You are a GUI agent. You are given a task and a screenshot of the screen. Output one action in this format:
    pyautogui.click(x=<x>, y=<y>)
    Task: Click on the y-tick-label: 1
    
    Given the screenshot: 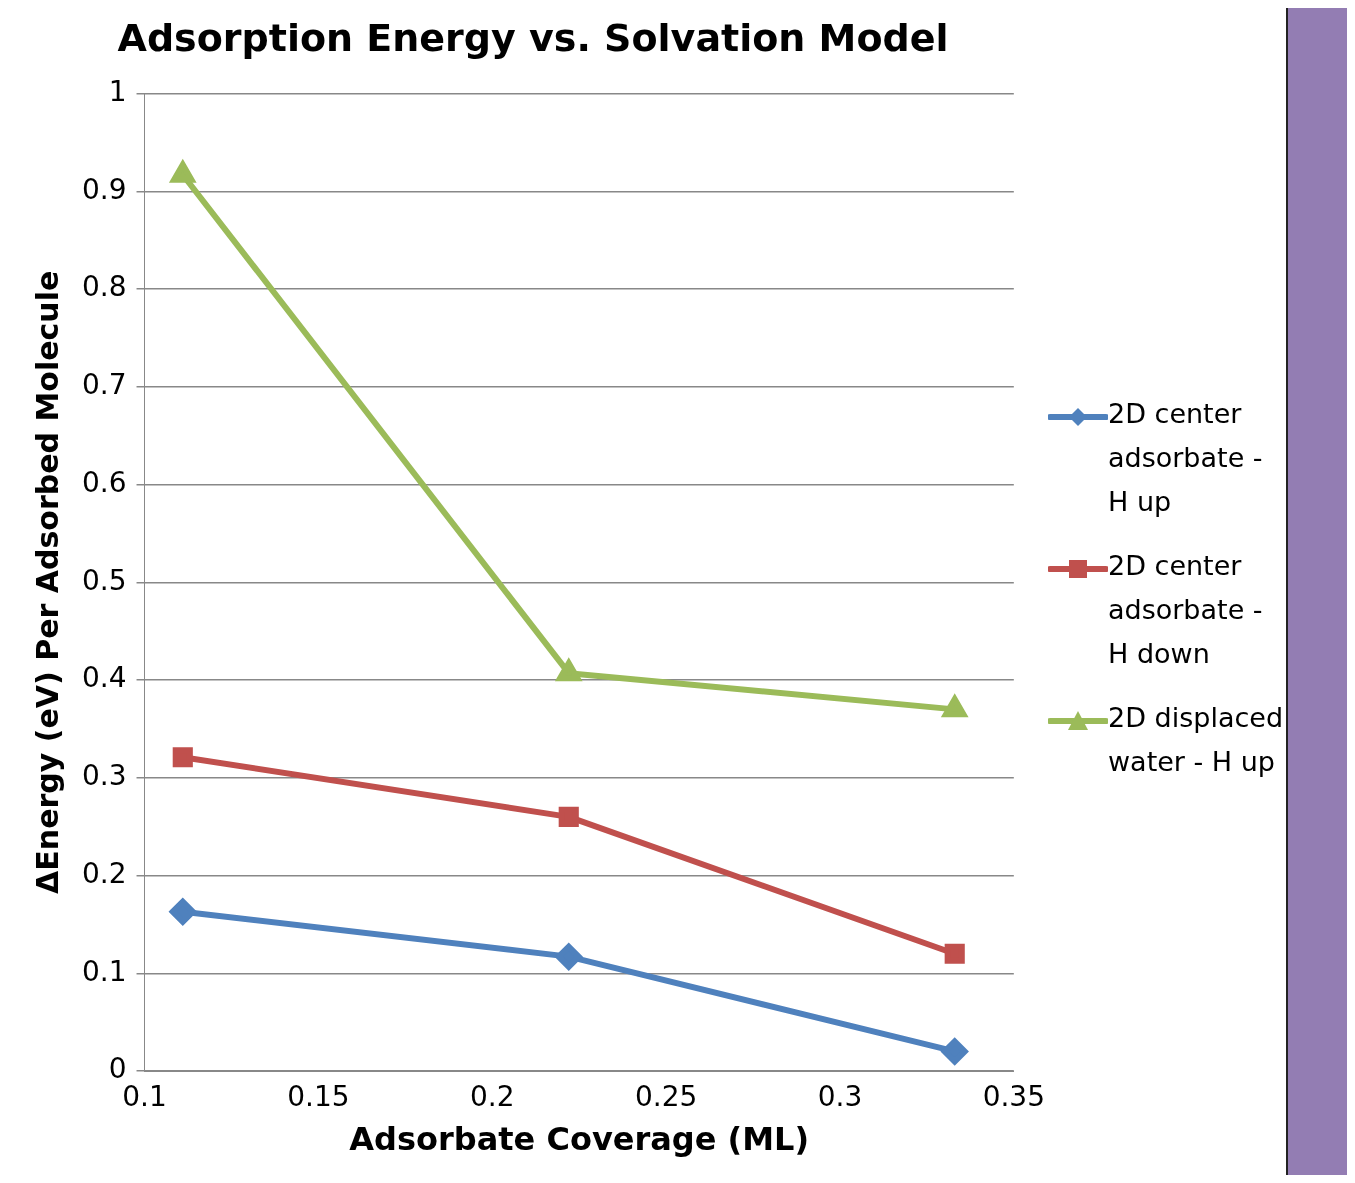 What is the action you would take?
    pyautogui.click(x=117, y=91)
    